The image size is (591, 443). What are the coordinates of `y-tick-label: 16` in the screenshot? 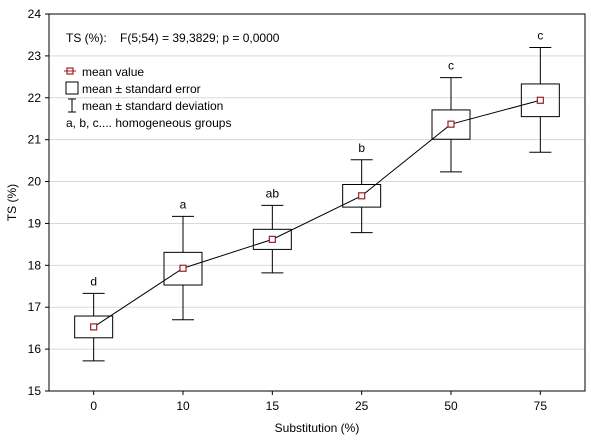 It's located at (35, 349).